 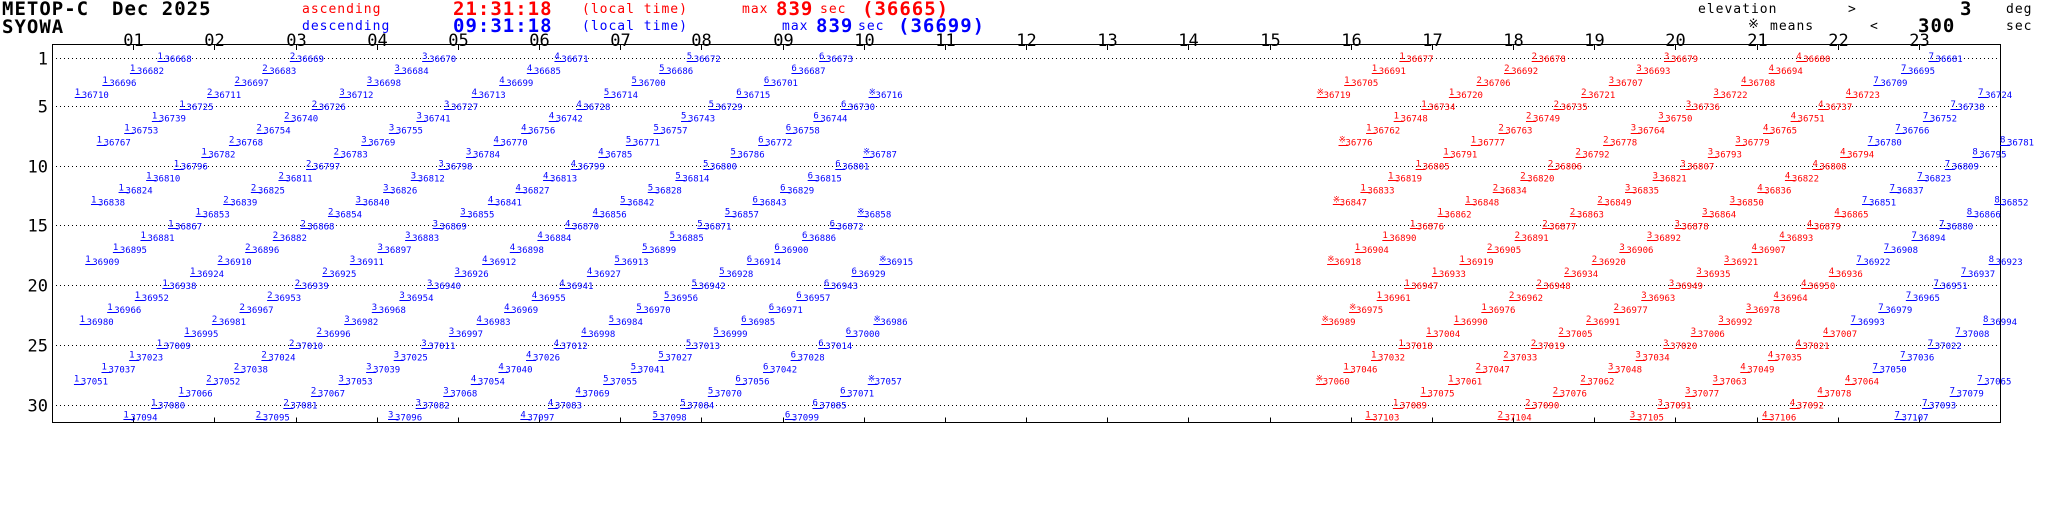 What do you see at coordinates (151, 297) in the screenshot?
I see `pass-marker: 1 36952` at bounding box center [151, 297].